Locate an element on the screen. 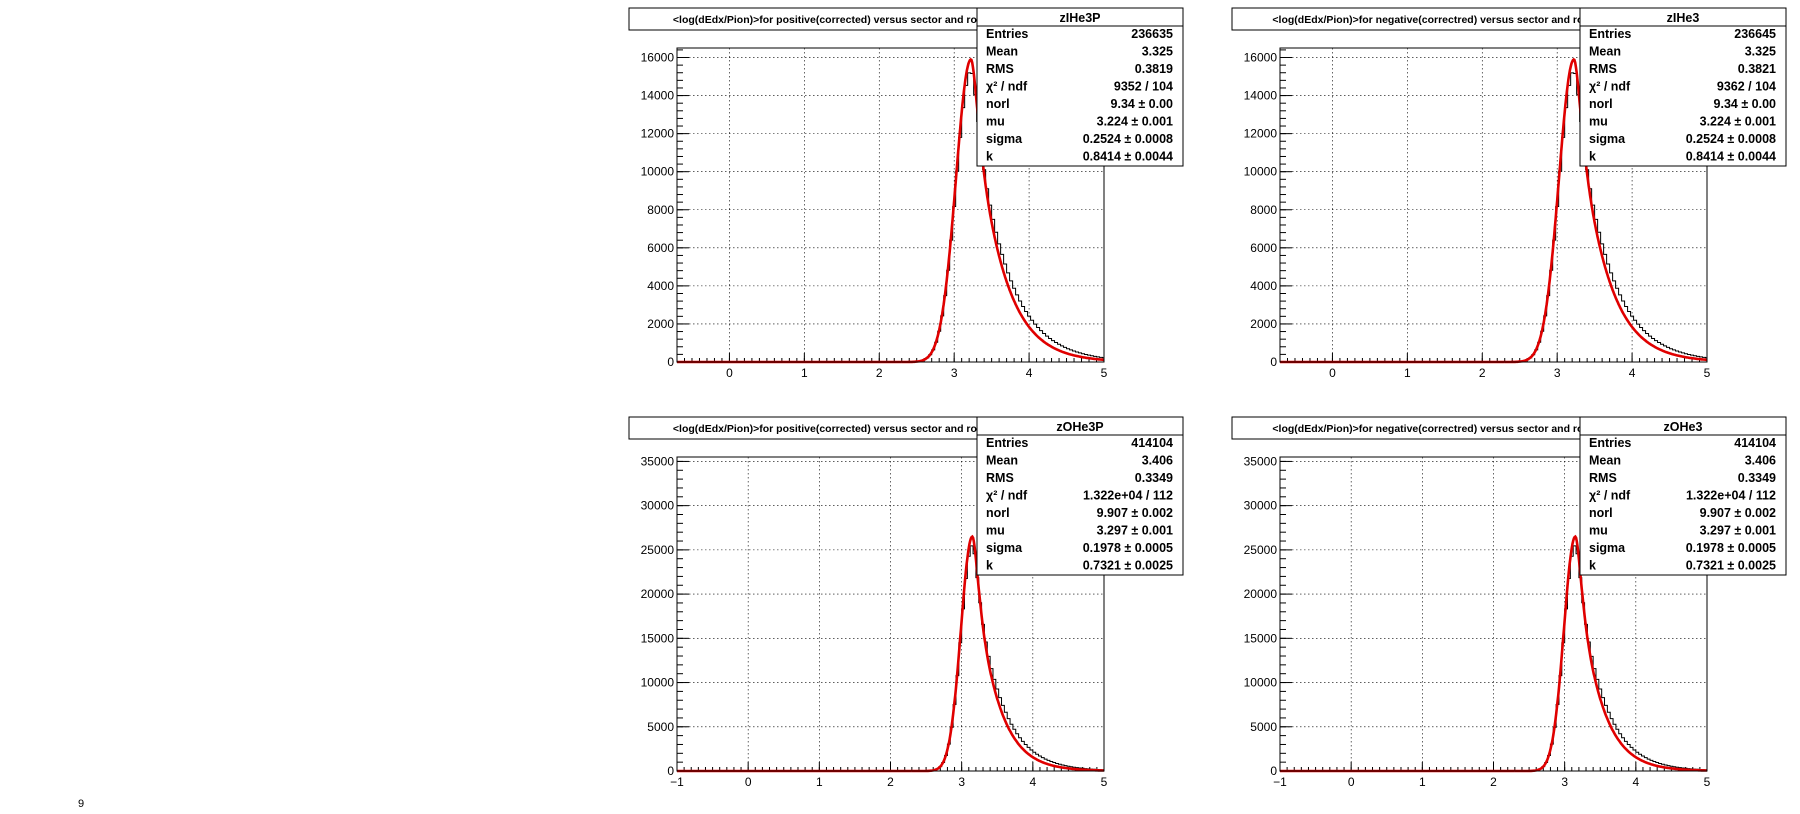 This screenshot has height=814, width=1800. y-tick-label: 16000 is located at coordinates (658, 58).